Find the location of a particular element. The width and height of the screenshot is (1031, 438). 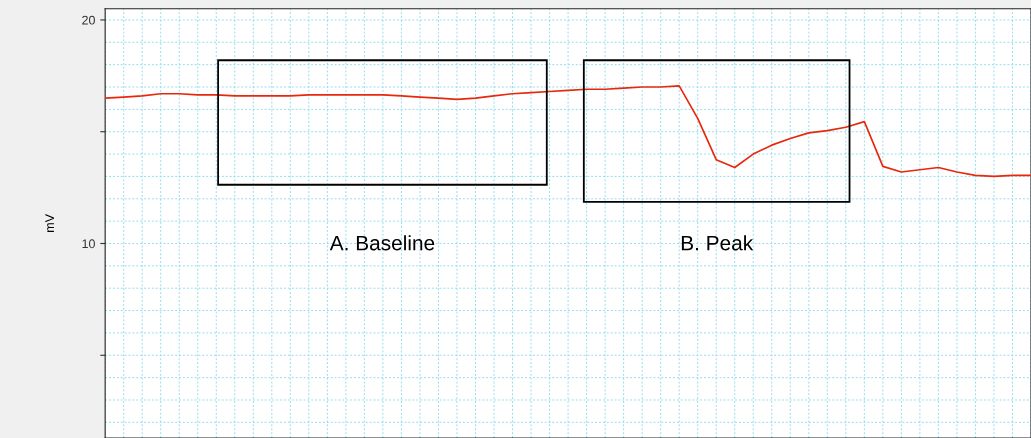

y-tick-label: 20 is located at coordinates (88, 20).